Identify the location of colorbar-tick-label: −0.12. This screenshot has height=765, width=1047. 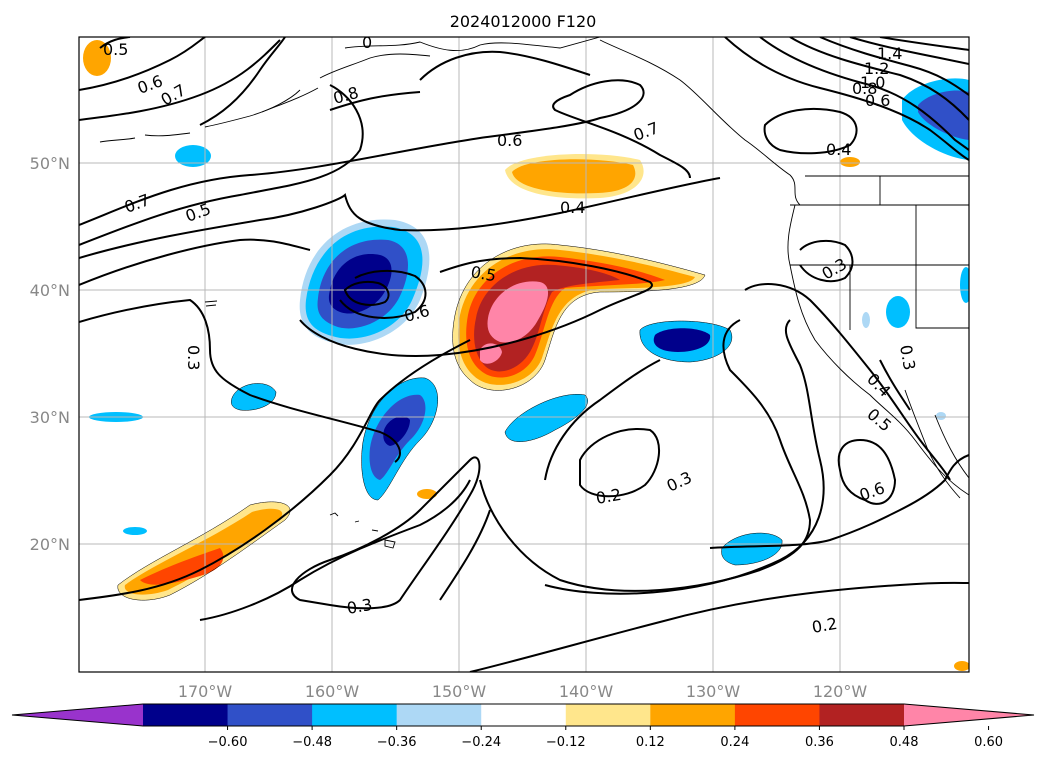
(566, 742).